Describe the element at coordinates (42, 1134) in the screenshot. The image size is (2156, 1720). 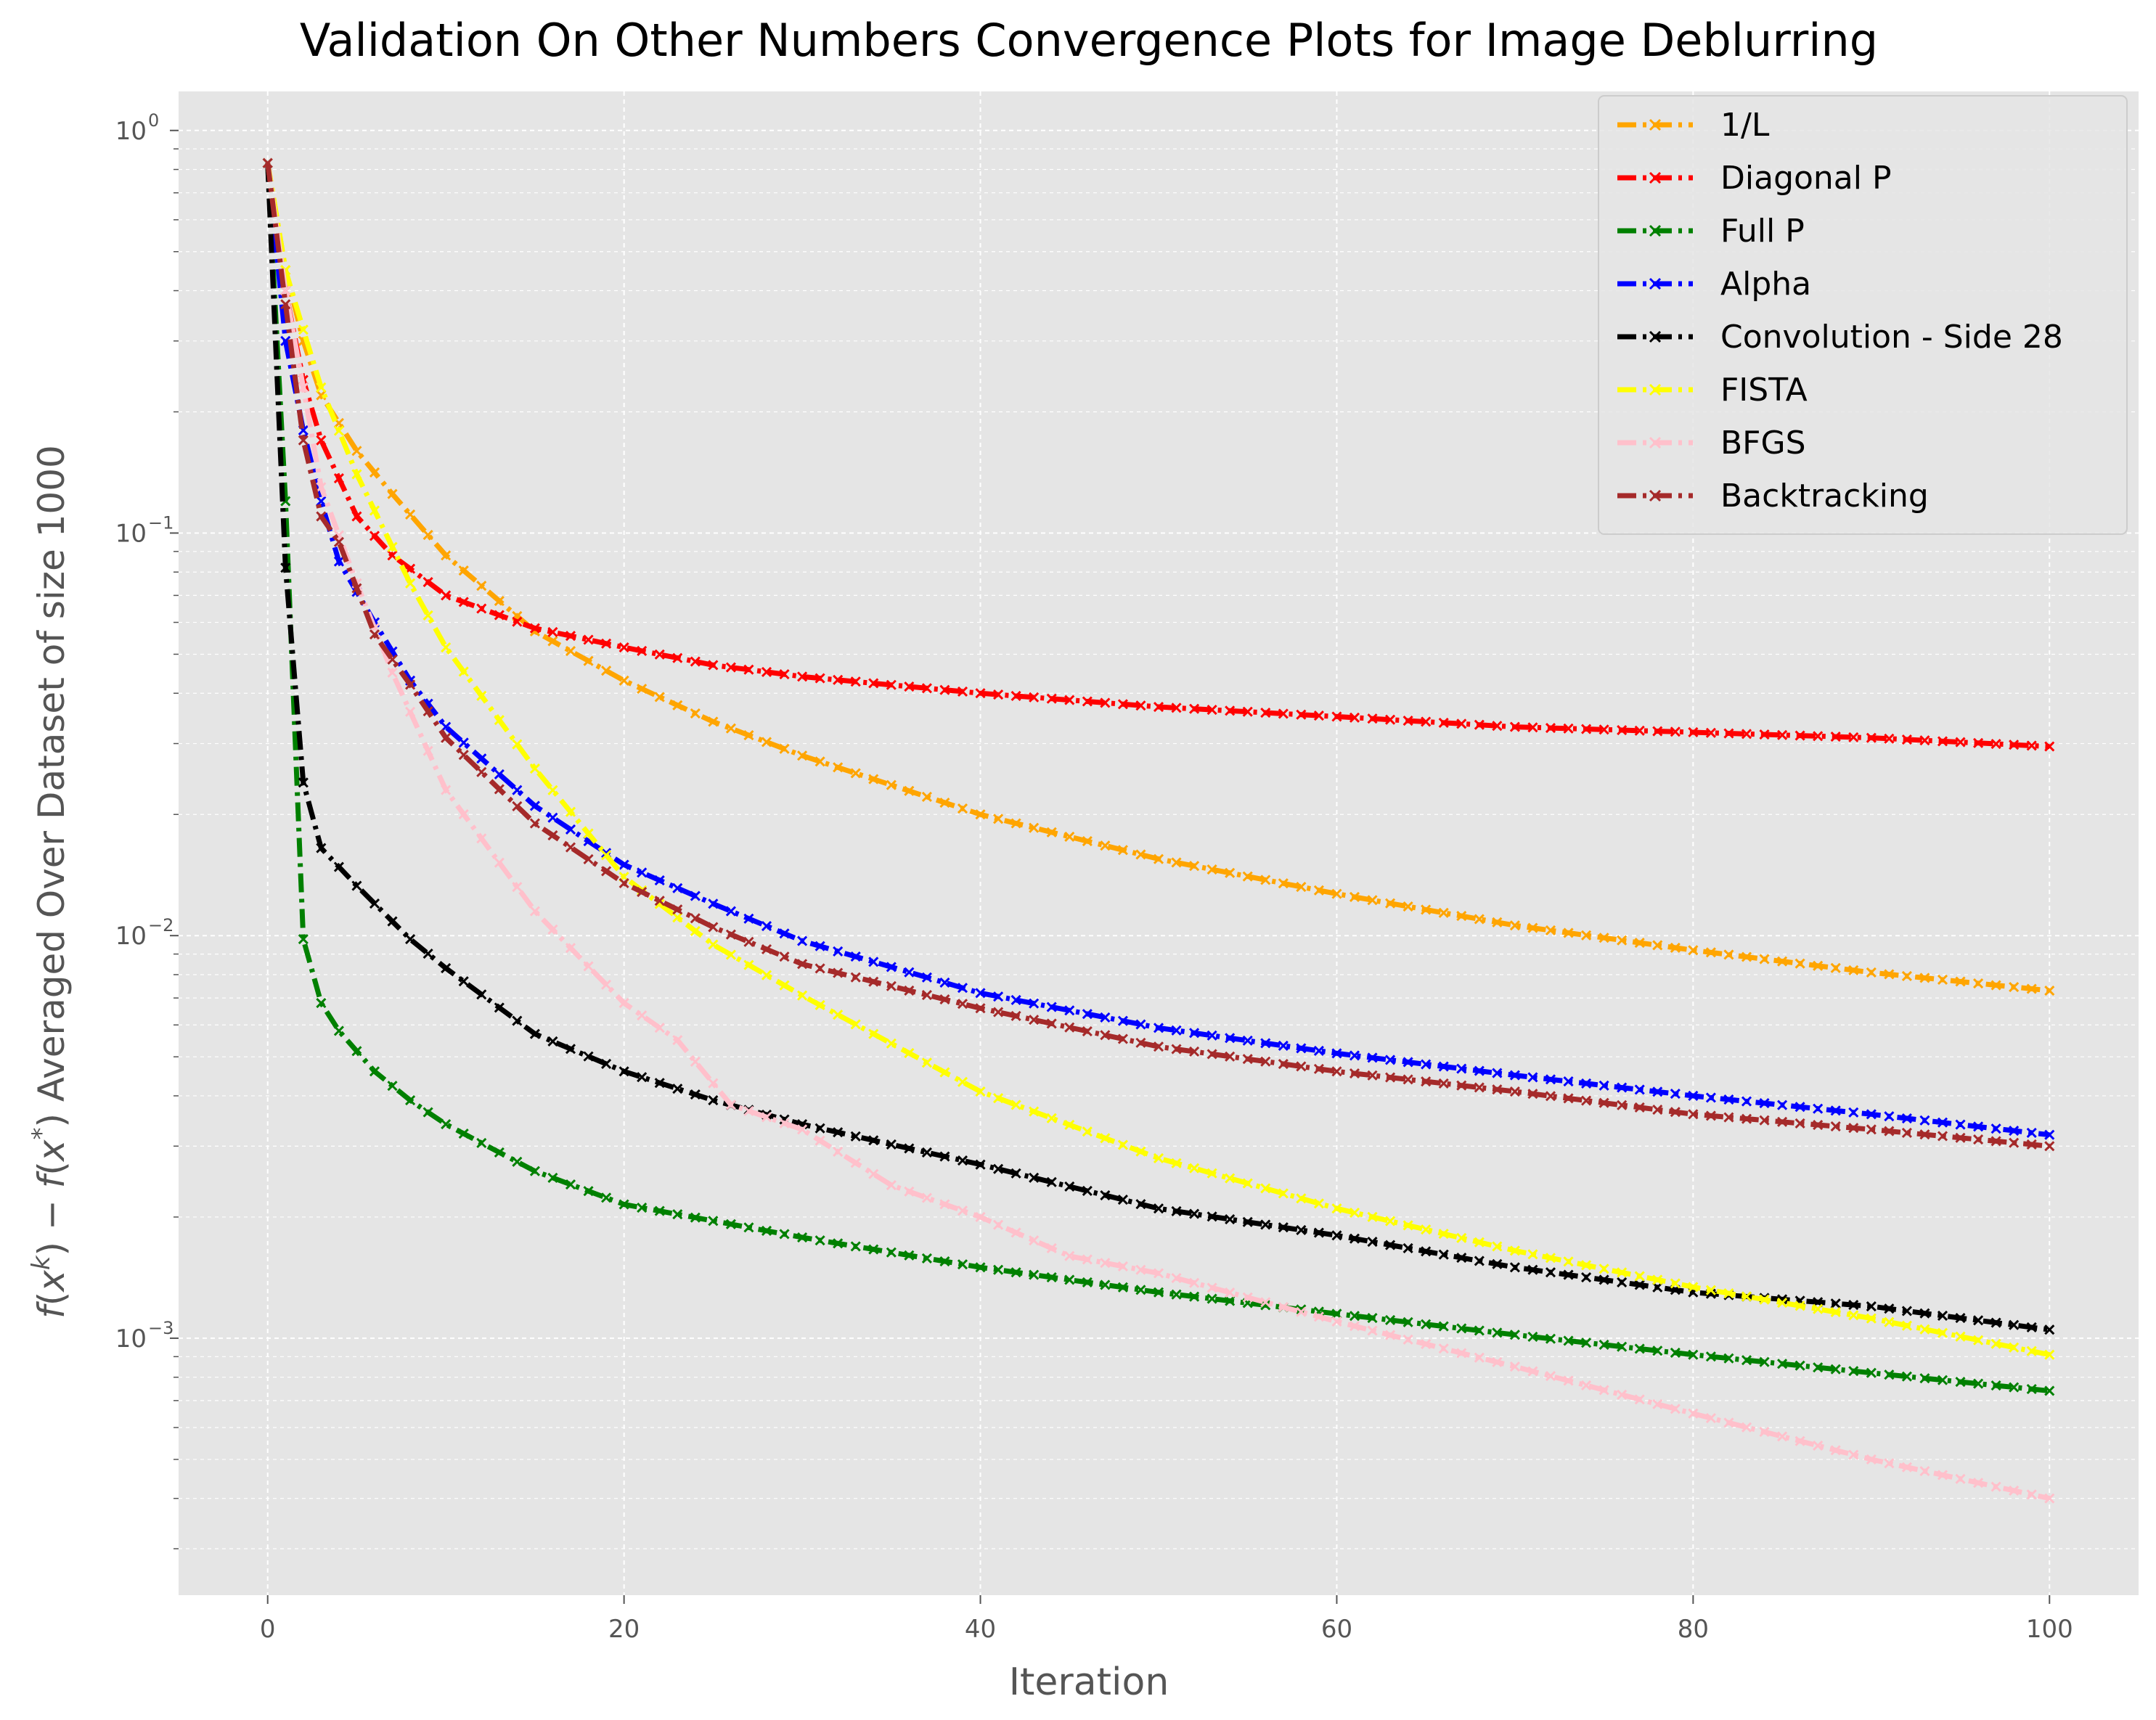
I see `y-label-star: *` at that location.